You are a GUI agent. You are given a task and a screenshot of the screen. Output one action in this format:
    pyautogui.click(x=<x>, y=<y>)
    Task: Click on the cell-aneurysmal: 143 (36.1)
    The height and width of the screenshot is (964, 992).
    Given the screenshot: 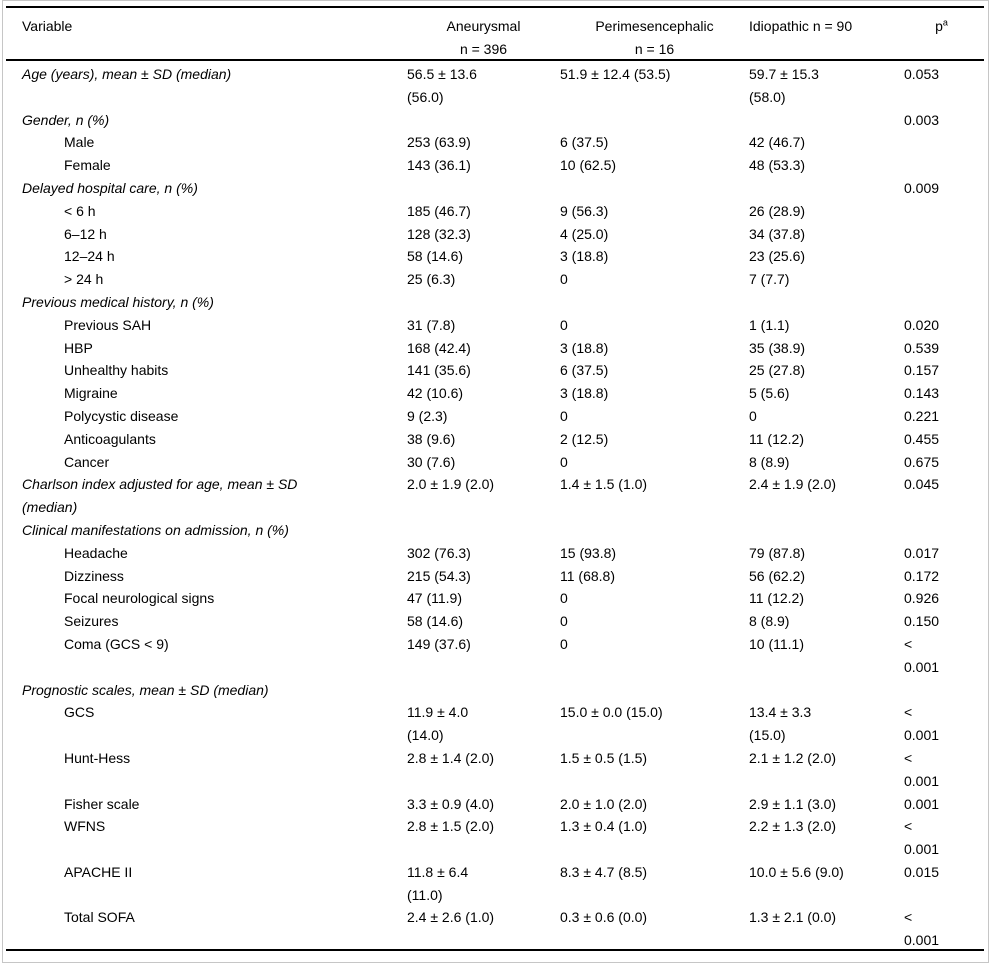 What is the action you would take?
    pyautogui.click(x=483, y=165)
    